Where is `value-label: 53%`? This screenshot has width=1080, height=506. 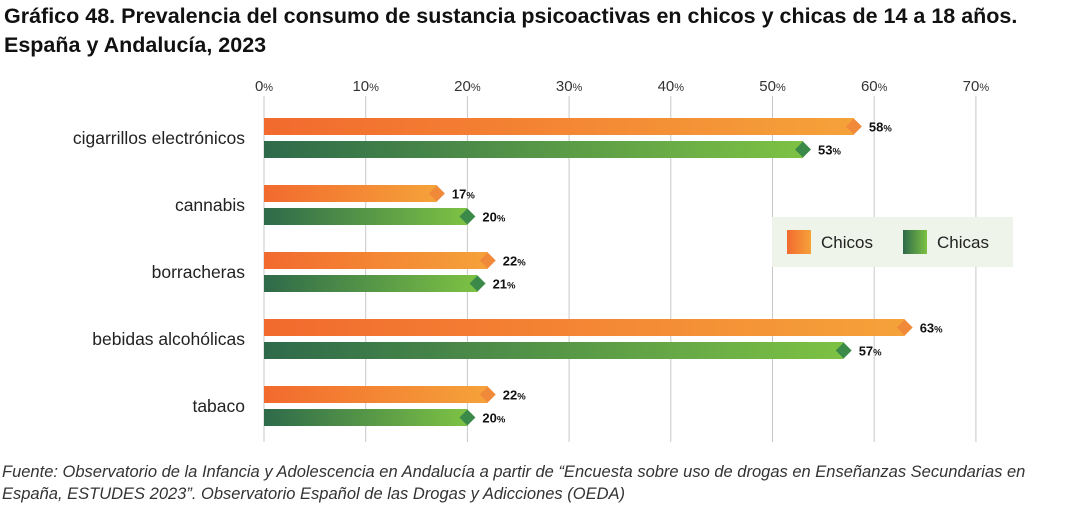 value-label: 53% is located at coordinates (829, 150).